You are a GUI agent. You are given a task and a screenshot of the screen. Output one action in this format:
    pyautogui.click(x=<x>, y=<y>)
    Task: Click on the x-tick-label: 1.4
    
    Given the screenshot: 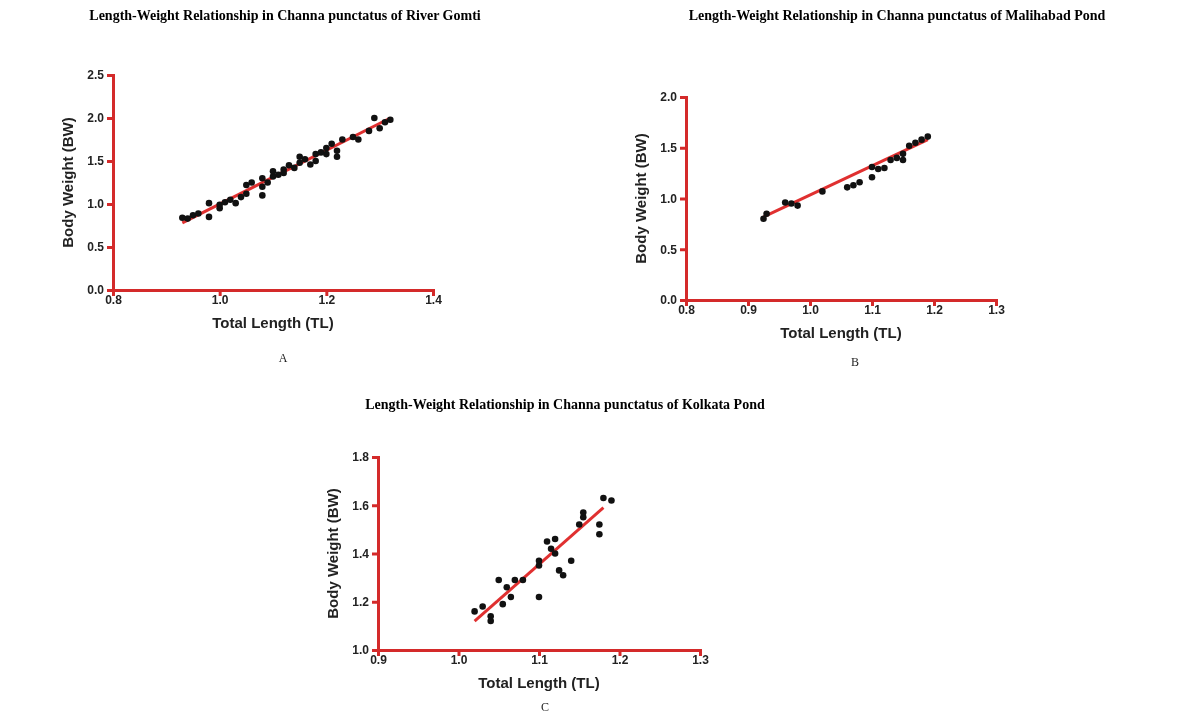 What is the action you would take?
    pyautogui.click(x=434, y=300)
    